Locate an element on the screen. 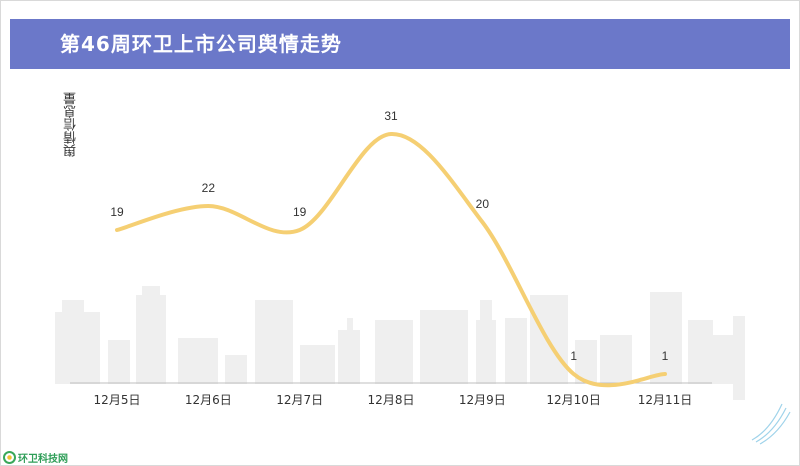 The height and width of the screenshot is (466, 800). x-tick-label: 12月5日 is located at coordinates (117, 400).